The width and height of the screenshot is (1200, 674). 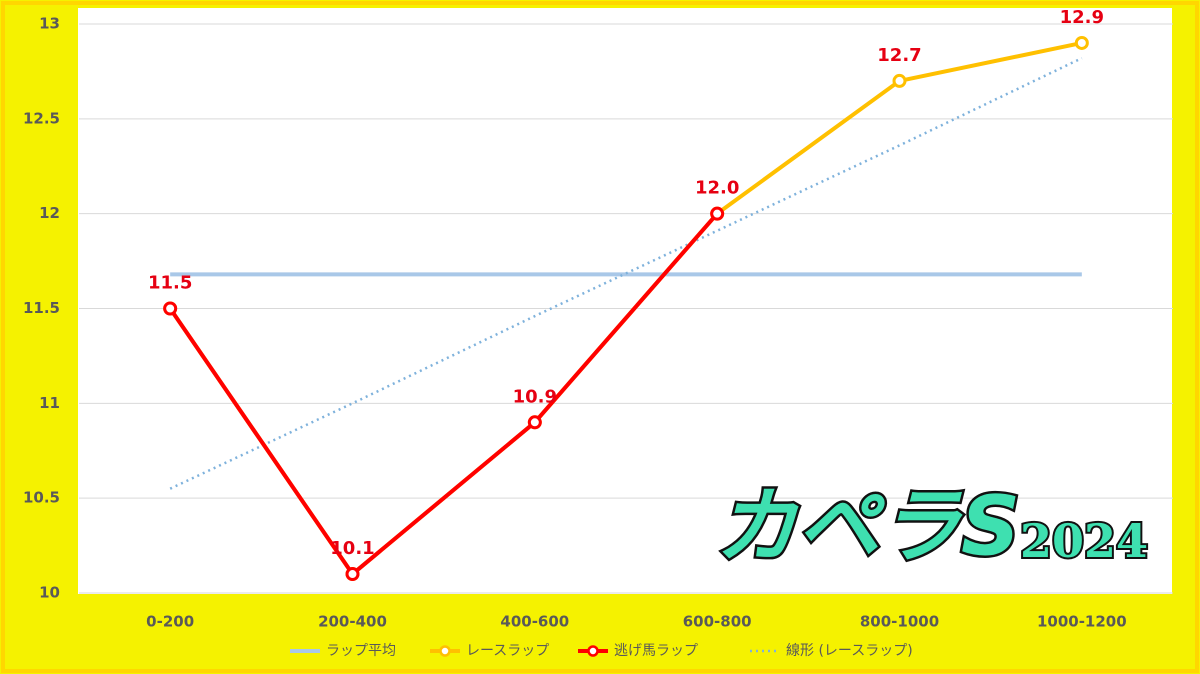 I want to click on data-label: 12.7, so click(x=899, y=55).